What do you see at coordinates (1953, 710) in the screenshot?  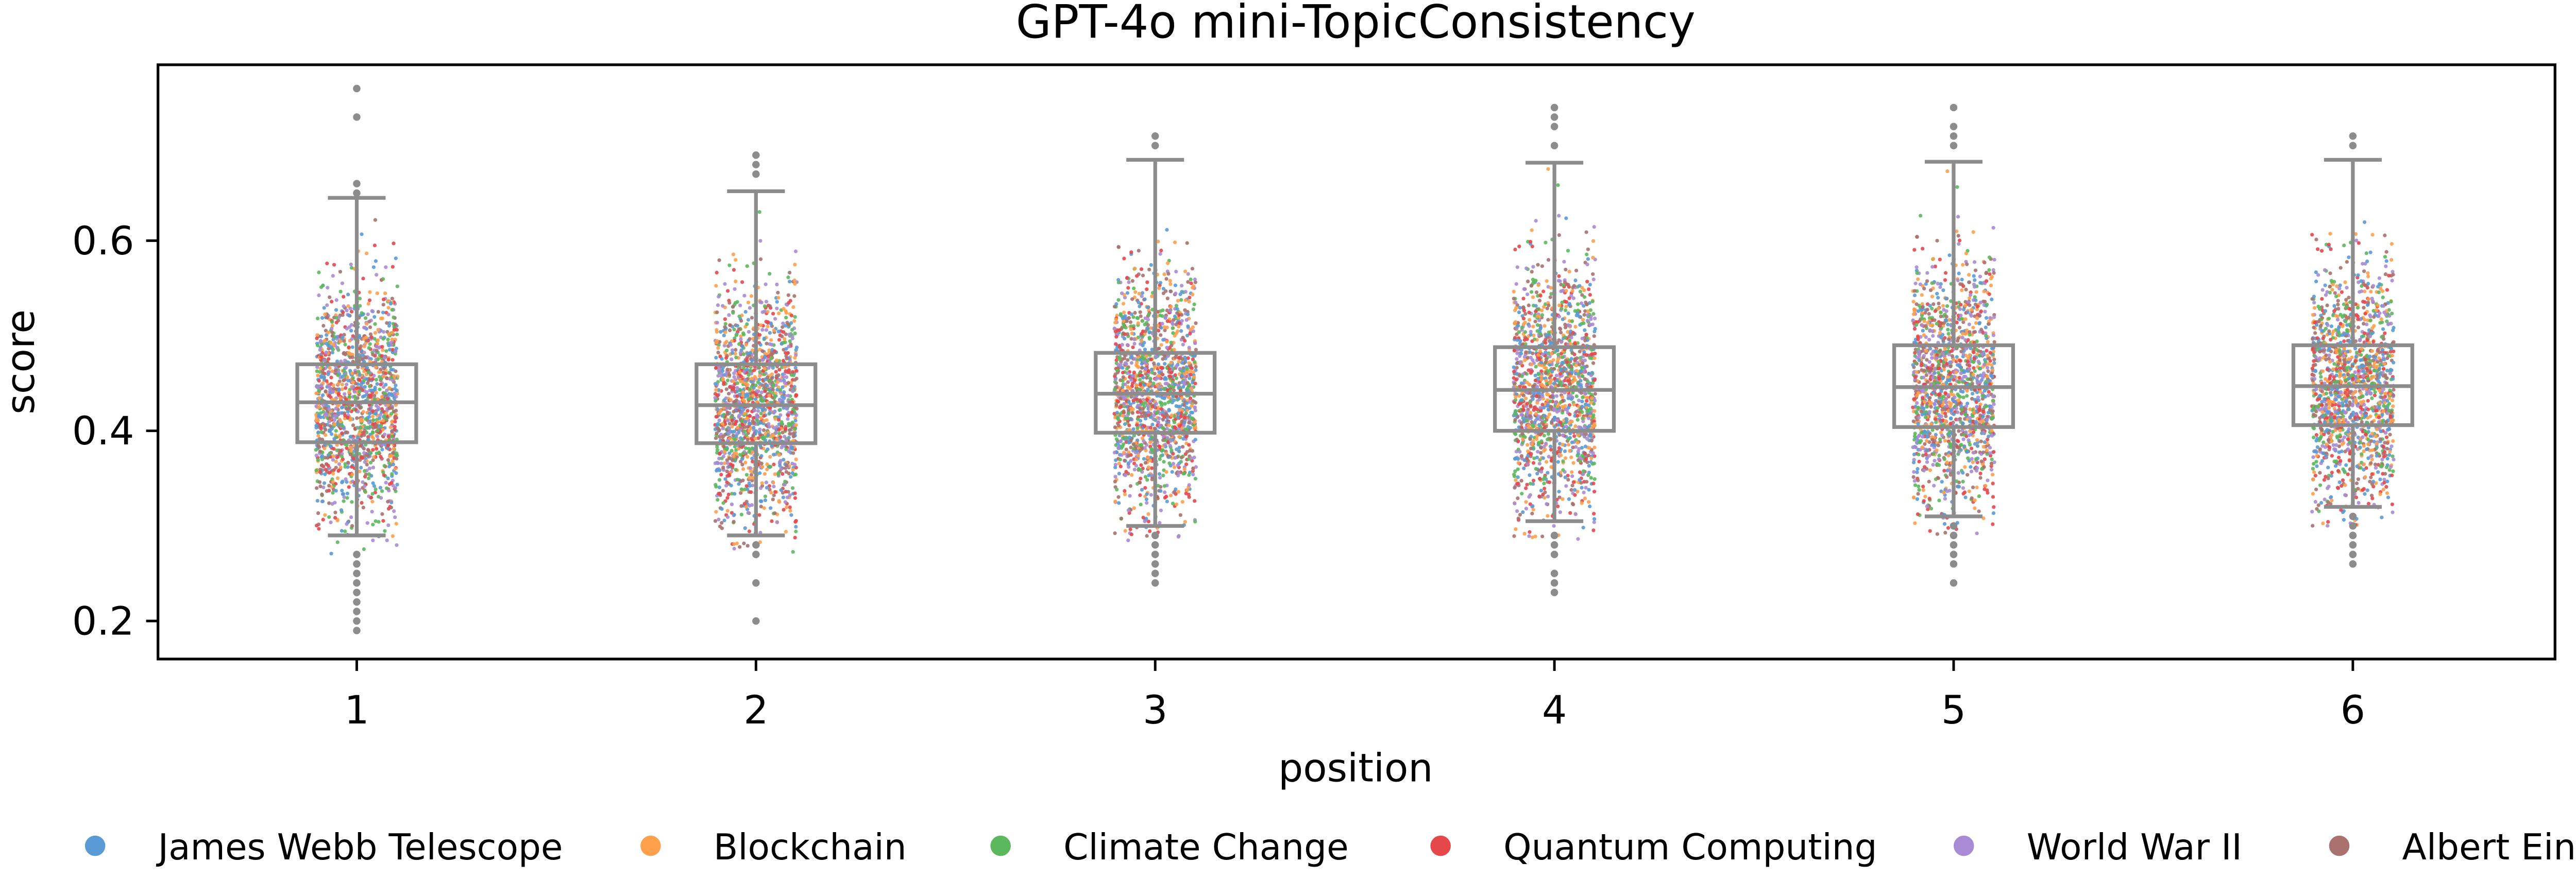 I see `x-tick-label: 5` at bounding box center [1953, 710].